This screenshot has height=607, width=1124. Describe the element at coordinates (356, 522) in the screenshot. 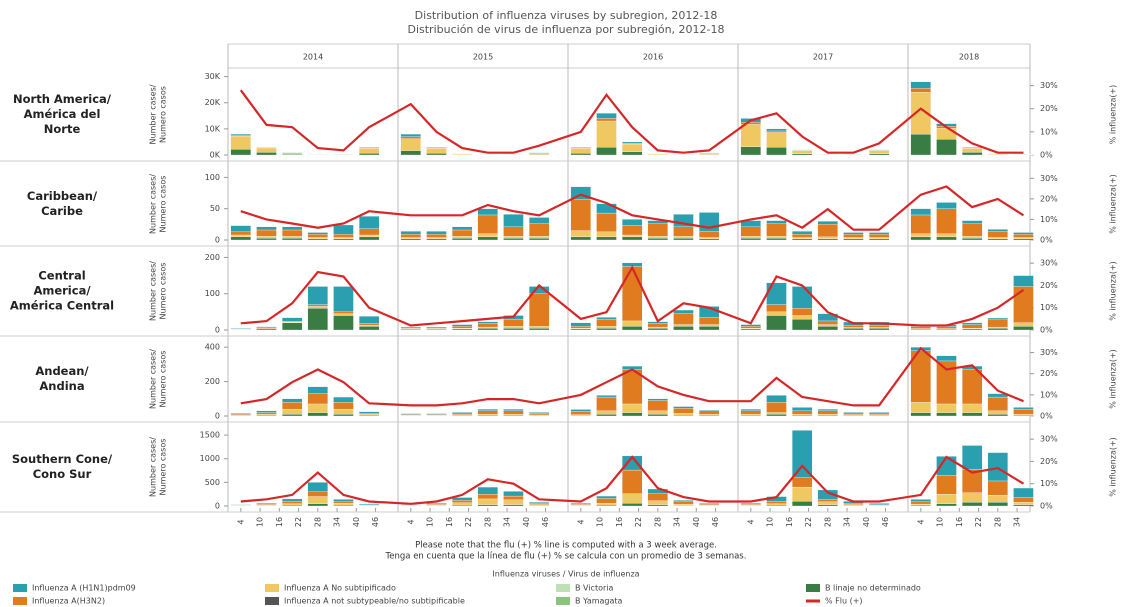

I see `x-tick-label: 40` at that location.